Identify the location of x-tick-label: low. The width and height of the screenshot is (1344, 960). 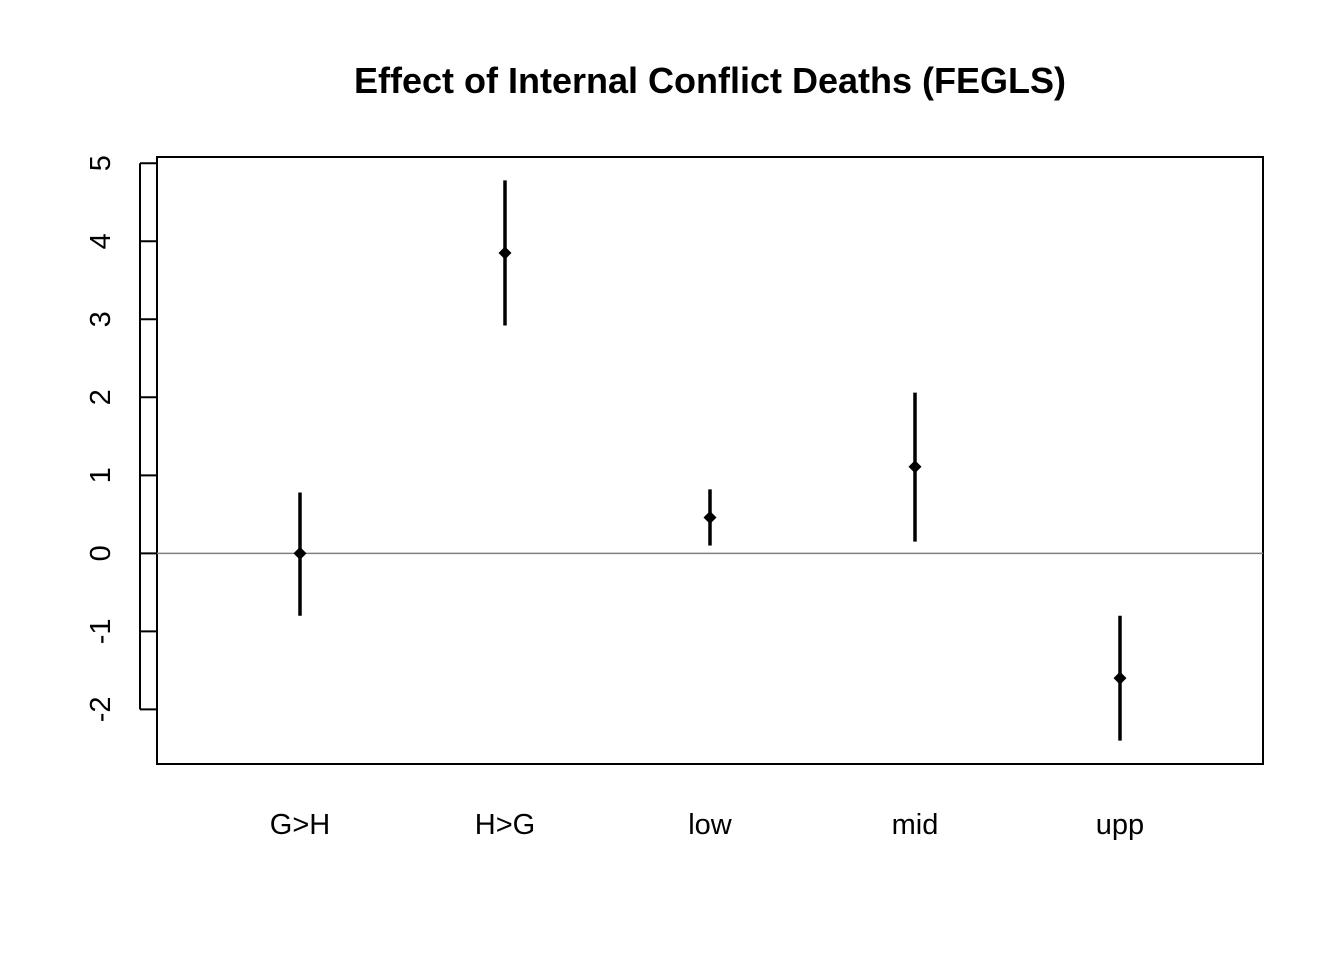
(710, 825).